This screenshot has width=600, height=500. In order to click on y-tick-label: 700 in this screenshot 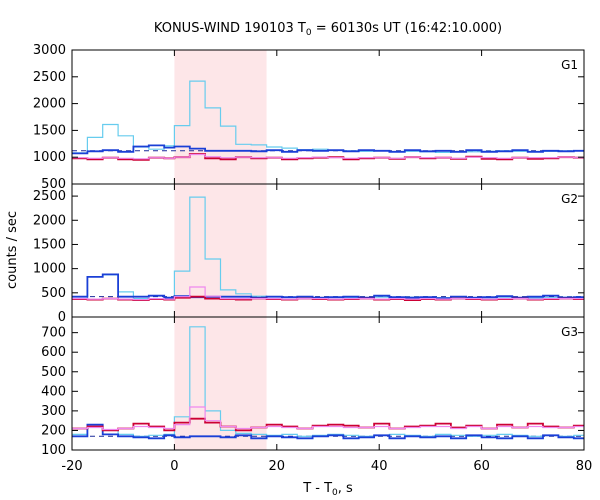, I will do `click(53, 333)`.